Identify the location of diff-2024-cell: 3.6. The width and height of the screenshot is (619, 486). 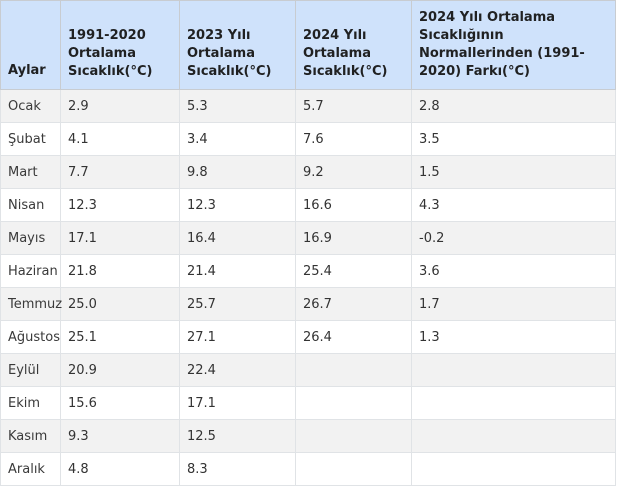
(513, 271).